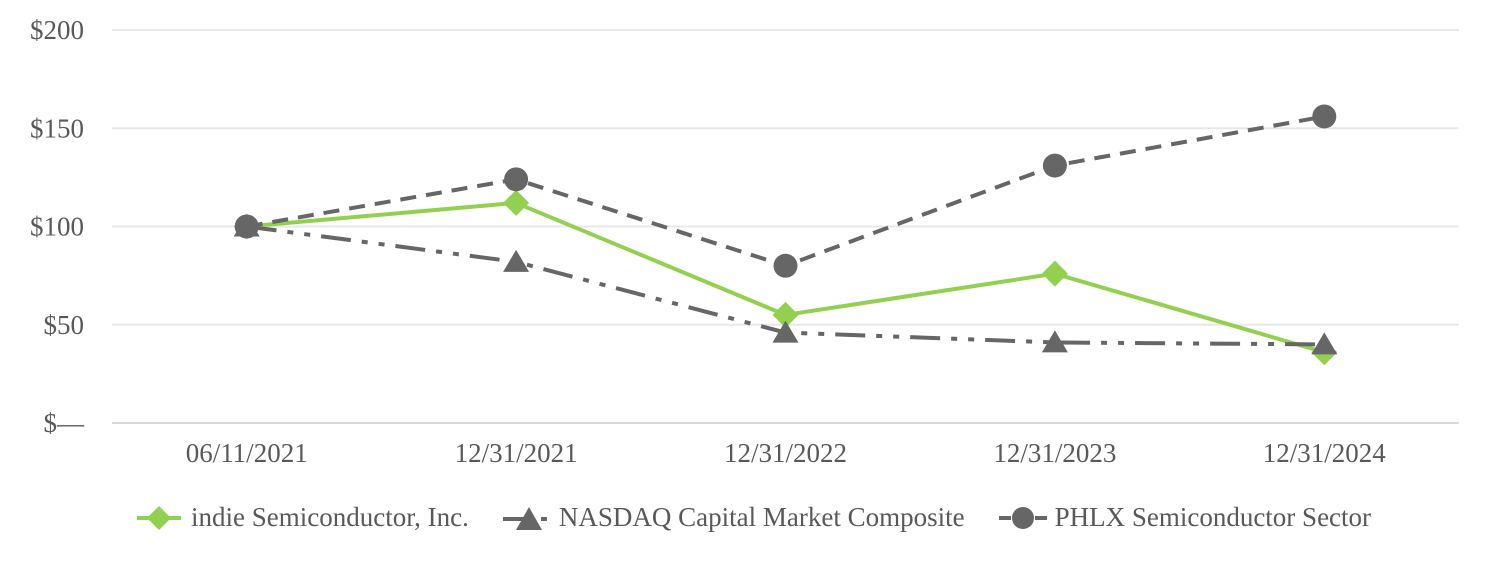 The image size is (1488, 576). I want to click on legend-item-phlx-semiconductor: PHLX Semiconductor Sector, so click(1185, 517).